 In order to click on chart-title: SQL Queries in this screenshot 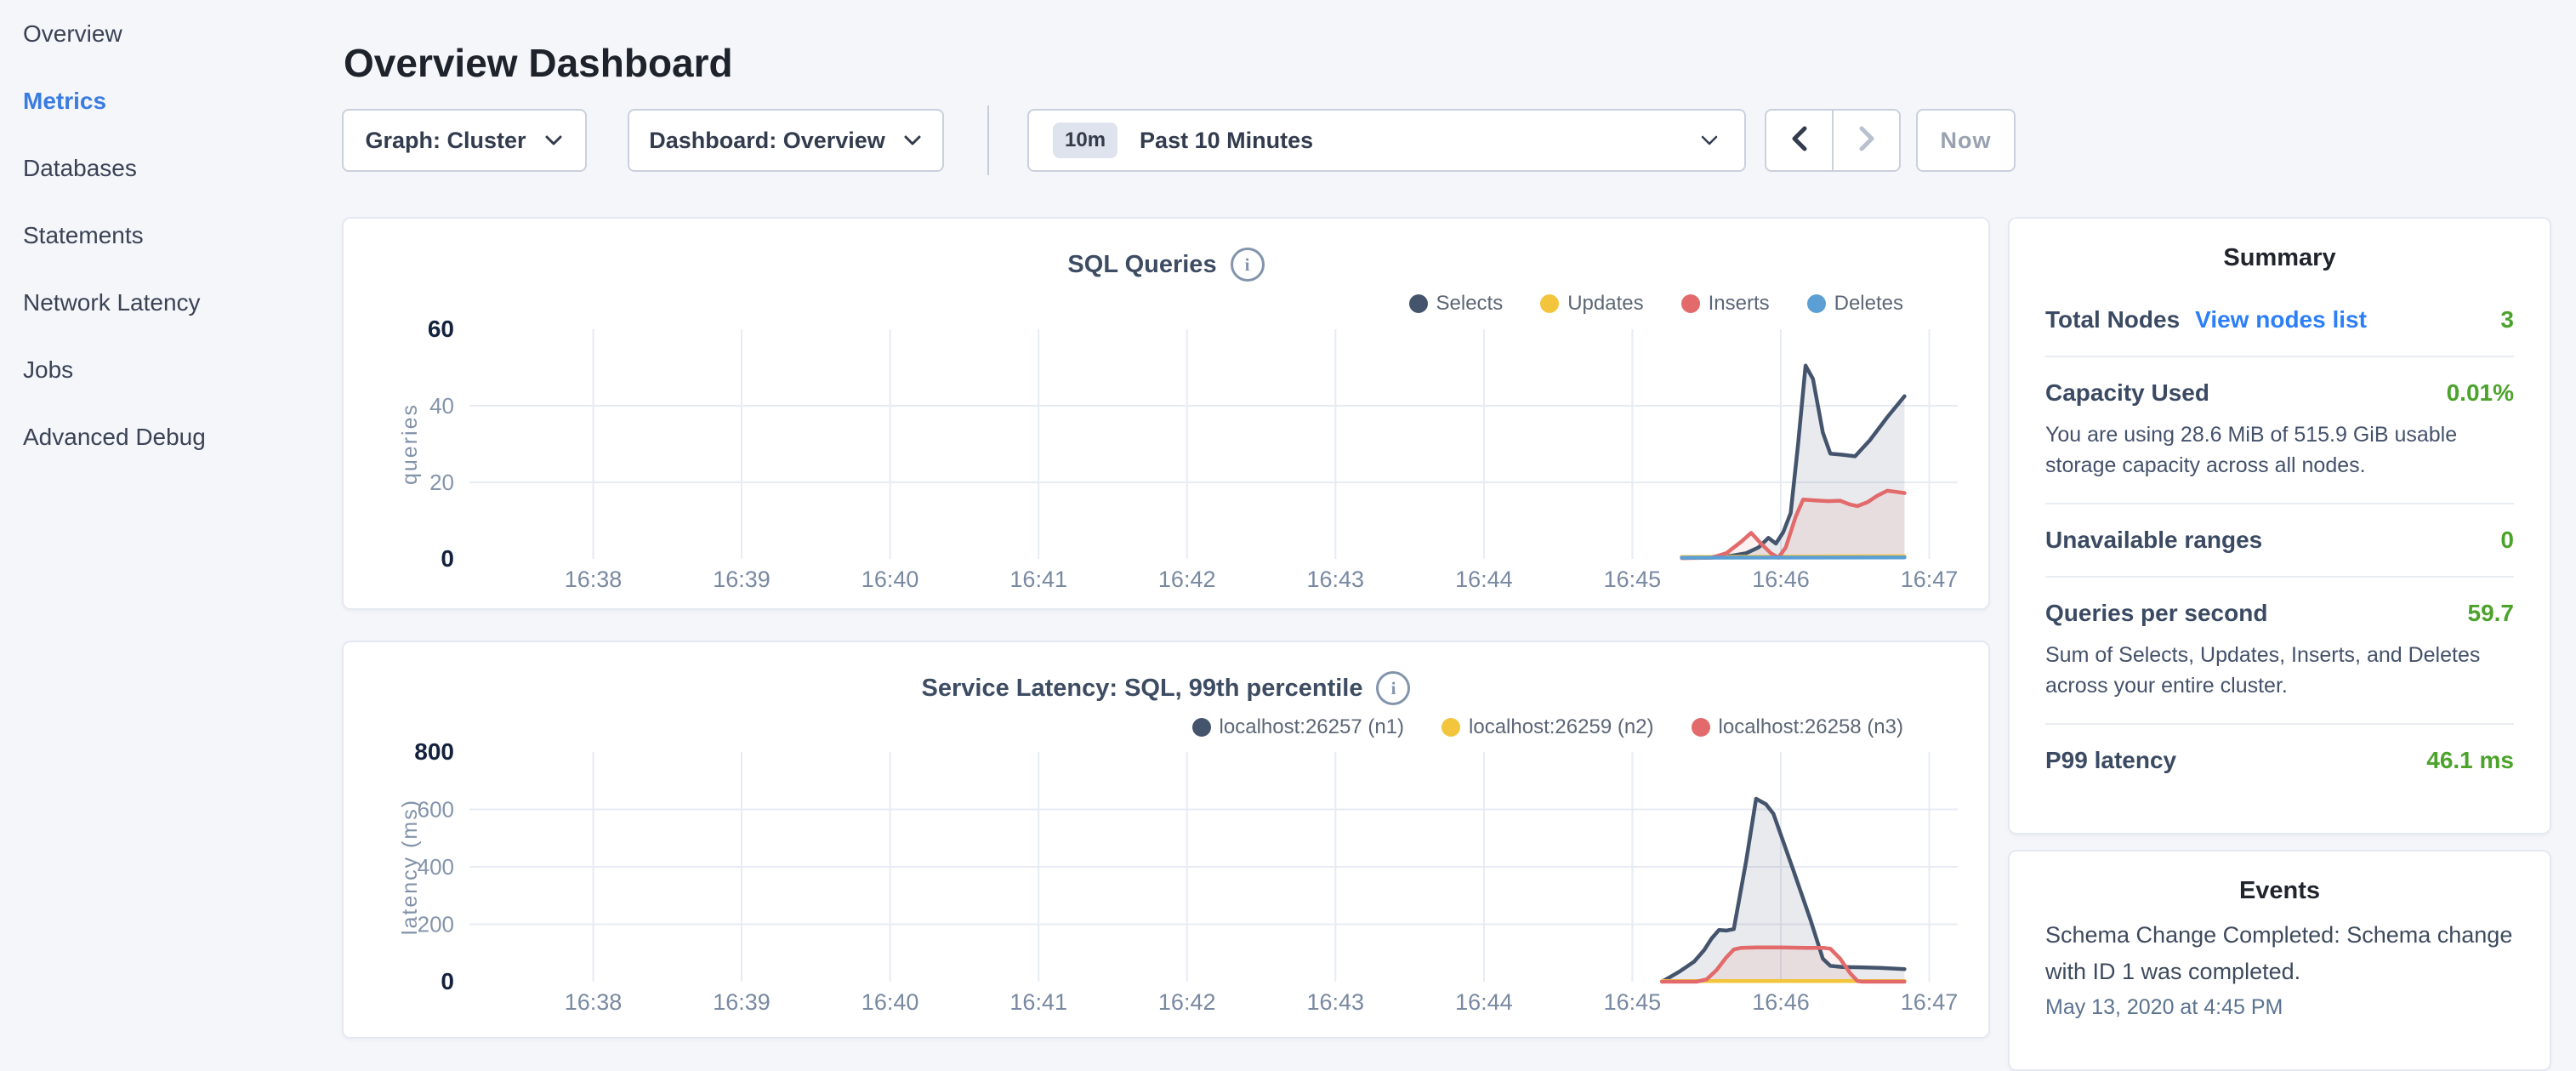, I will do `click(1142, 264)`.